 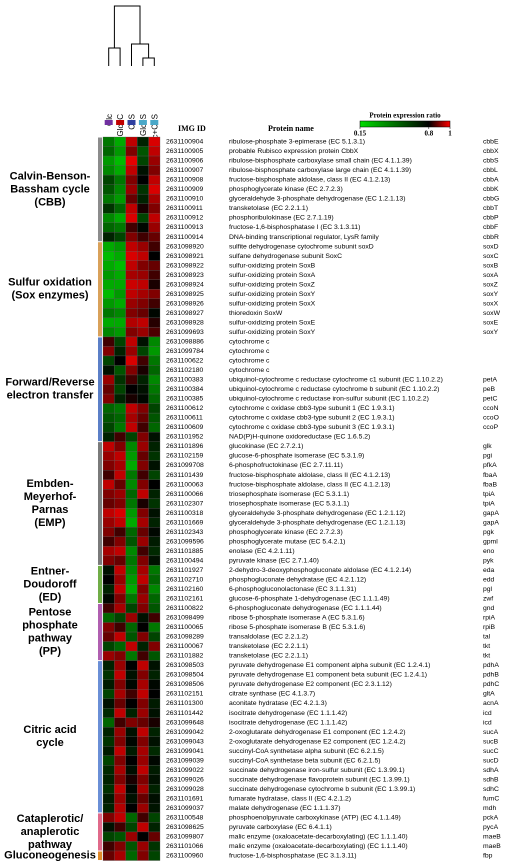 What do you see at coordinates (428, 134) in the screenshot?
I see `colorbar-tick-label: 0.8` at bounding box center [428, 134].